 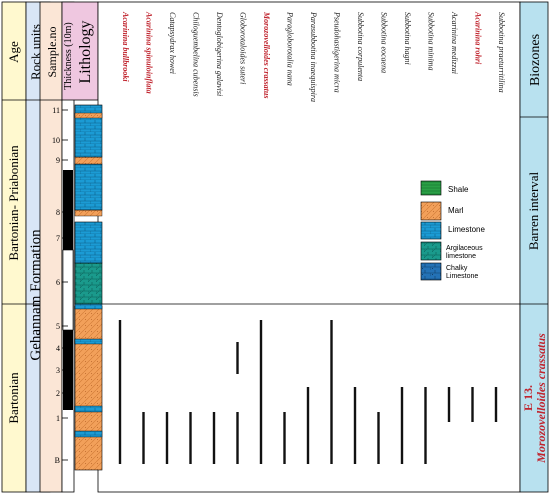 What do you see at coordinates (88, 388) in the screenshot?
I see `lithology-marl-bottom` at bounding box center [88, 388].